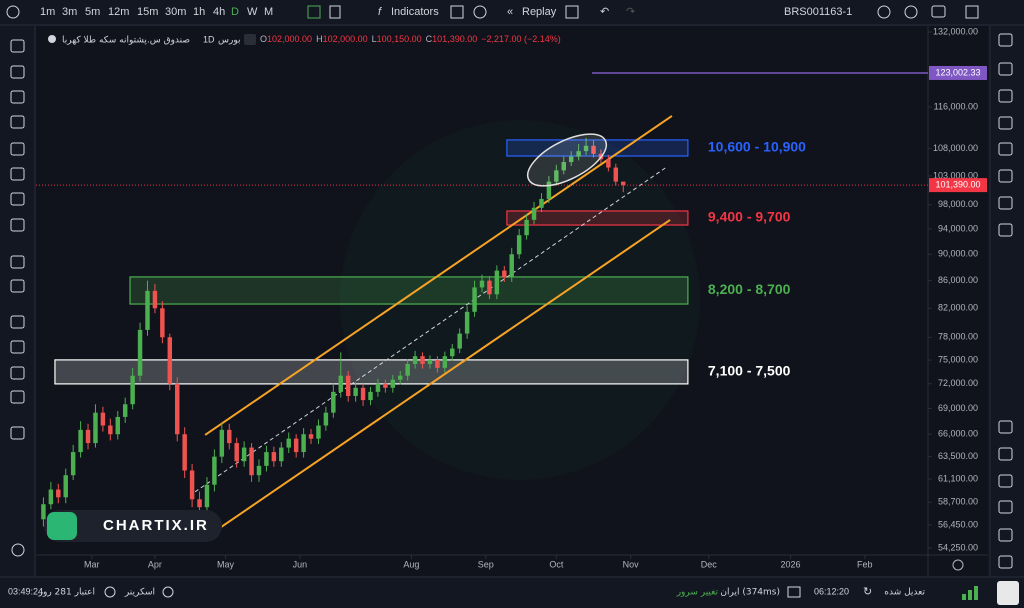  Describe the element at coordinates (938, 11) in the screenshot. I see `snapshot-button` at that location.